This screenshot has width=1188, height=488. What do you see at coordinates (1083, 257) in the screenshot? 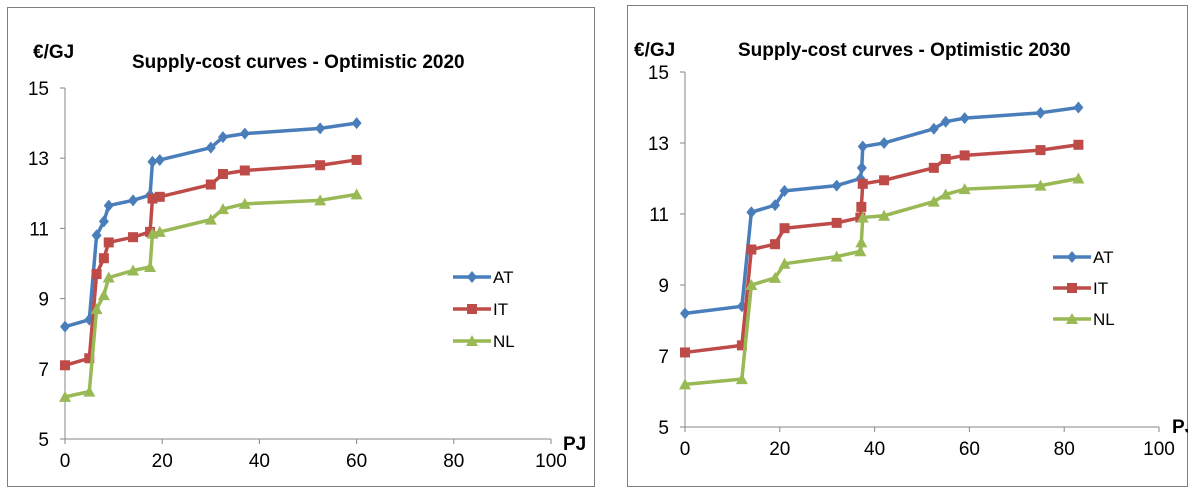
I see `legend-item-at: AT` at bounding box center [1083, 257].